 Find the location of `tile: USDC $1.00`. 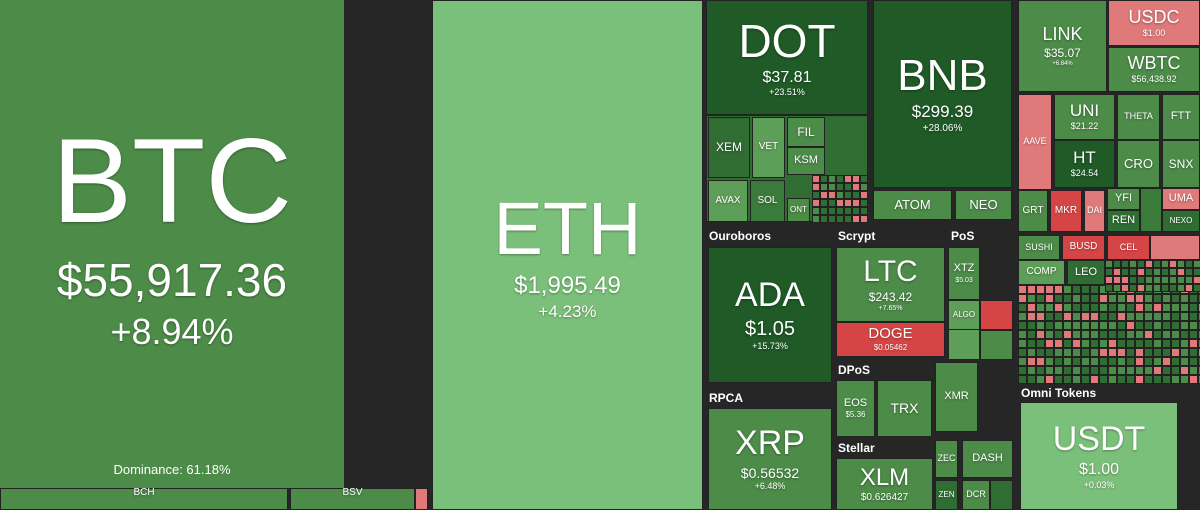

tile: USDC $1.00 is located at coordinates (1154, 23).